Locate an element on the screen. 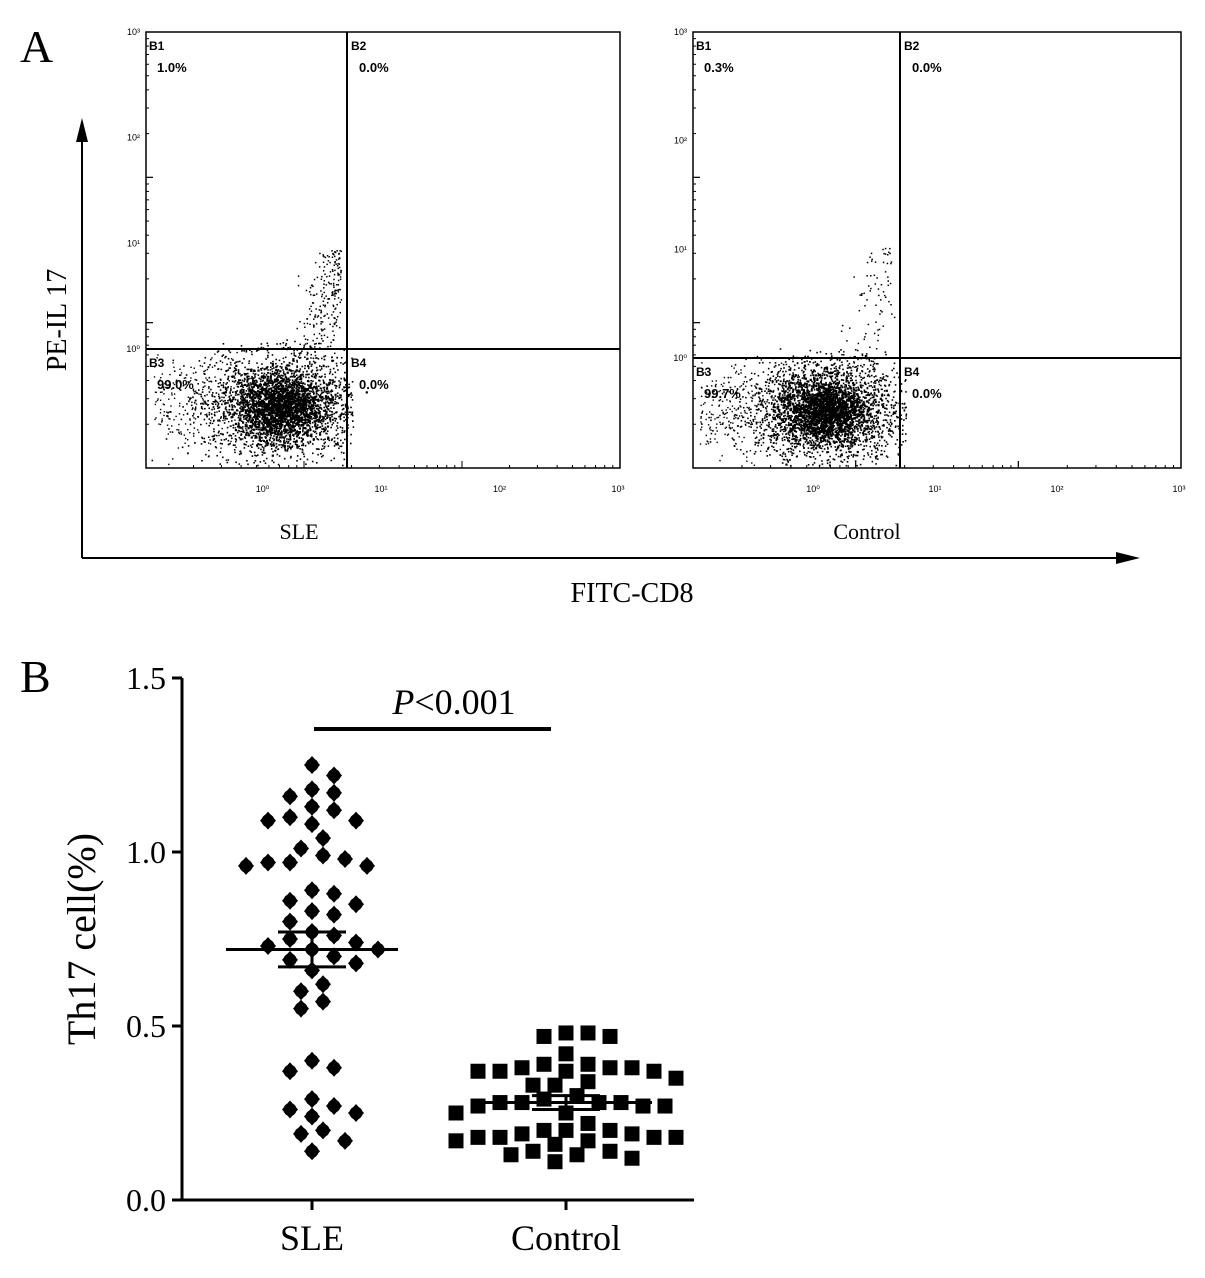 Image resolution: width=1205 pixels, height=1278 pixels. p-italic: P is located at coordinates (402, 702).